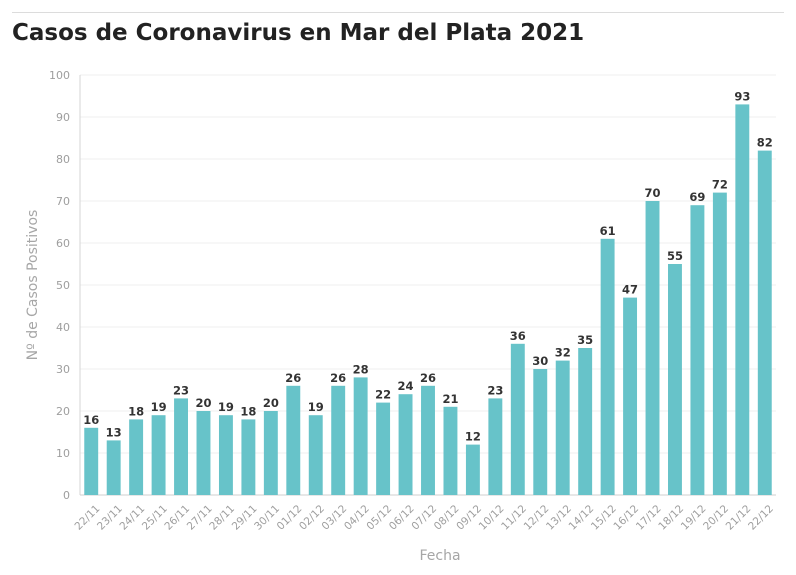 This screenshot has height=575, width=796. I want to click on data-label: 55, so click(675, 256).